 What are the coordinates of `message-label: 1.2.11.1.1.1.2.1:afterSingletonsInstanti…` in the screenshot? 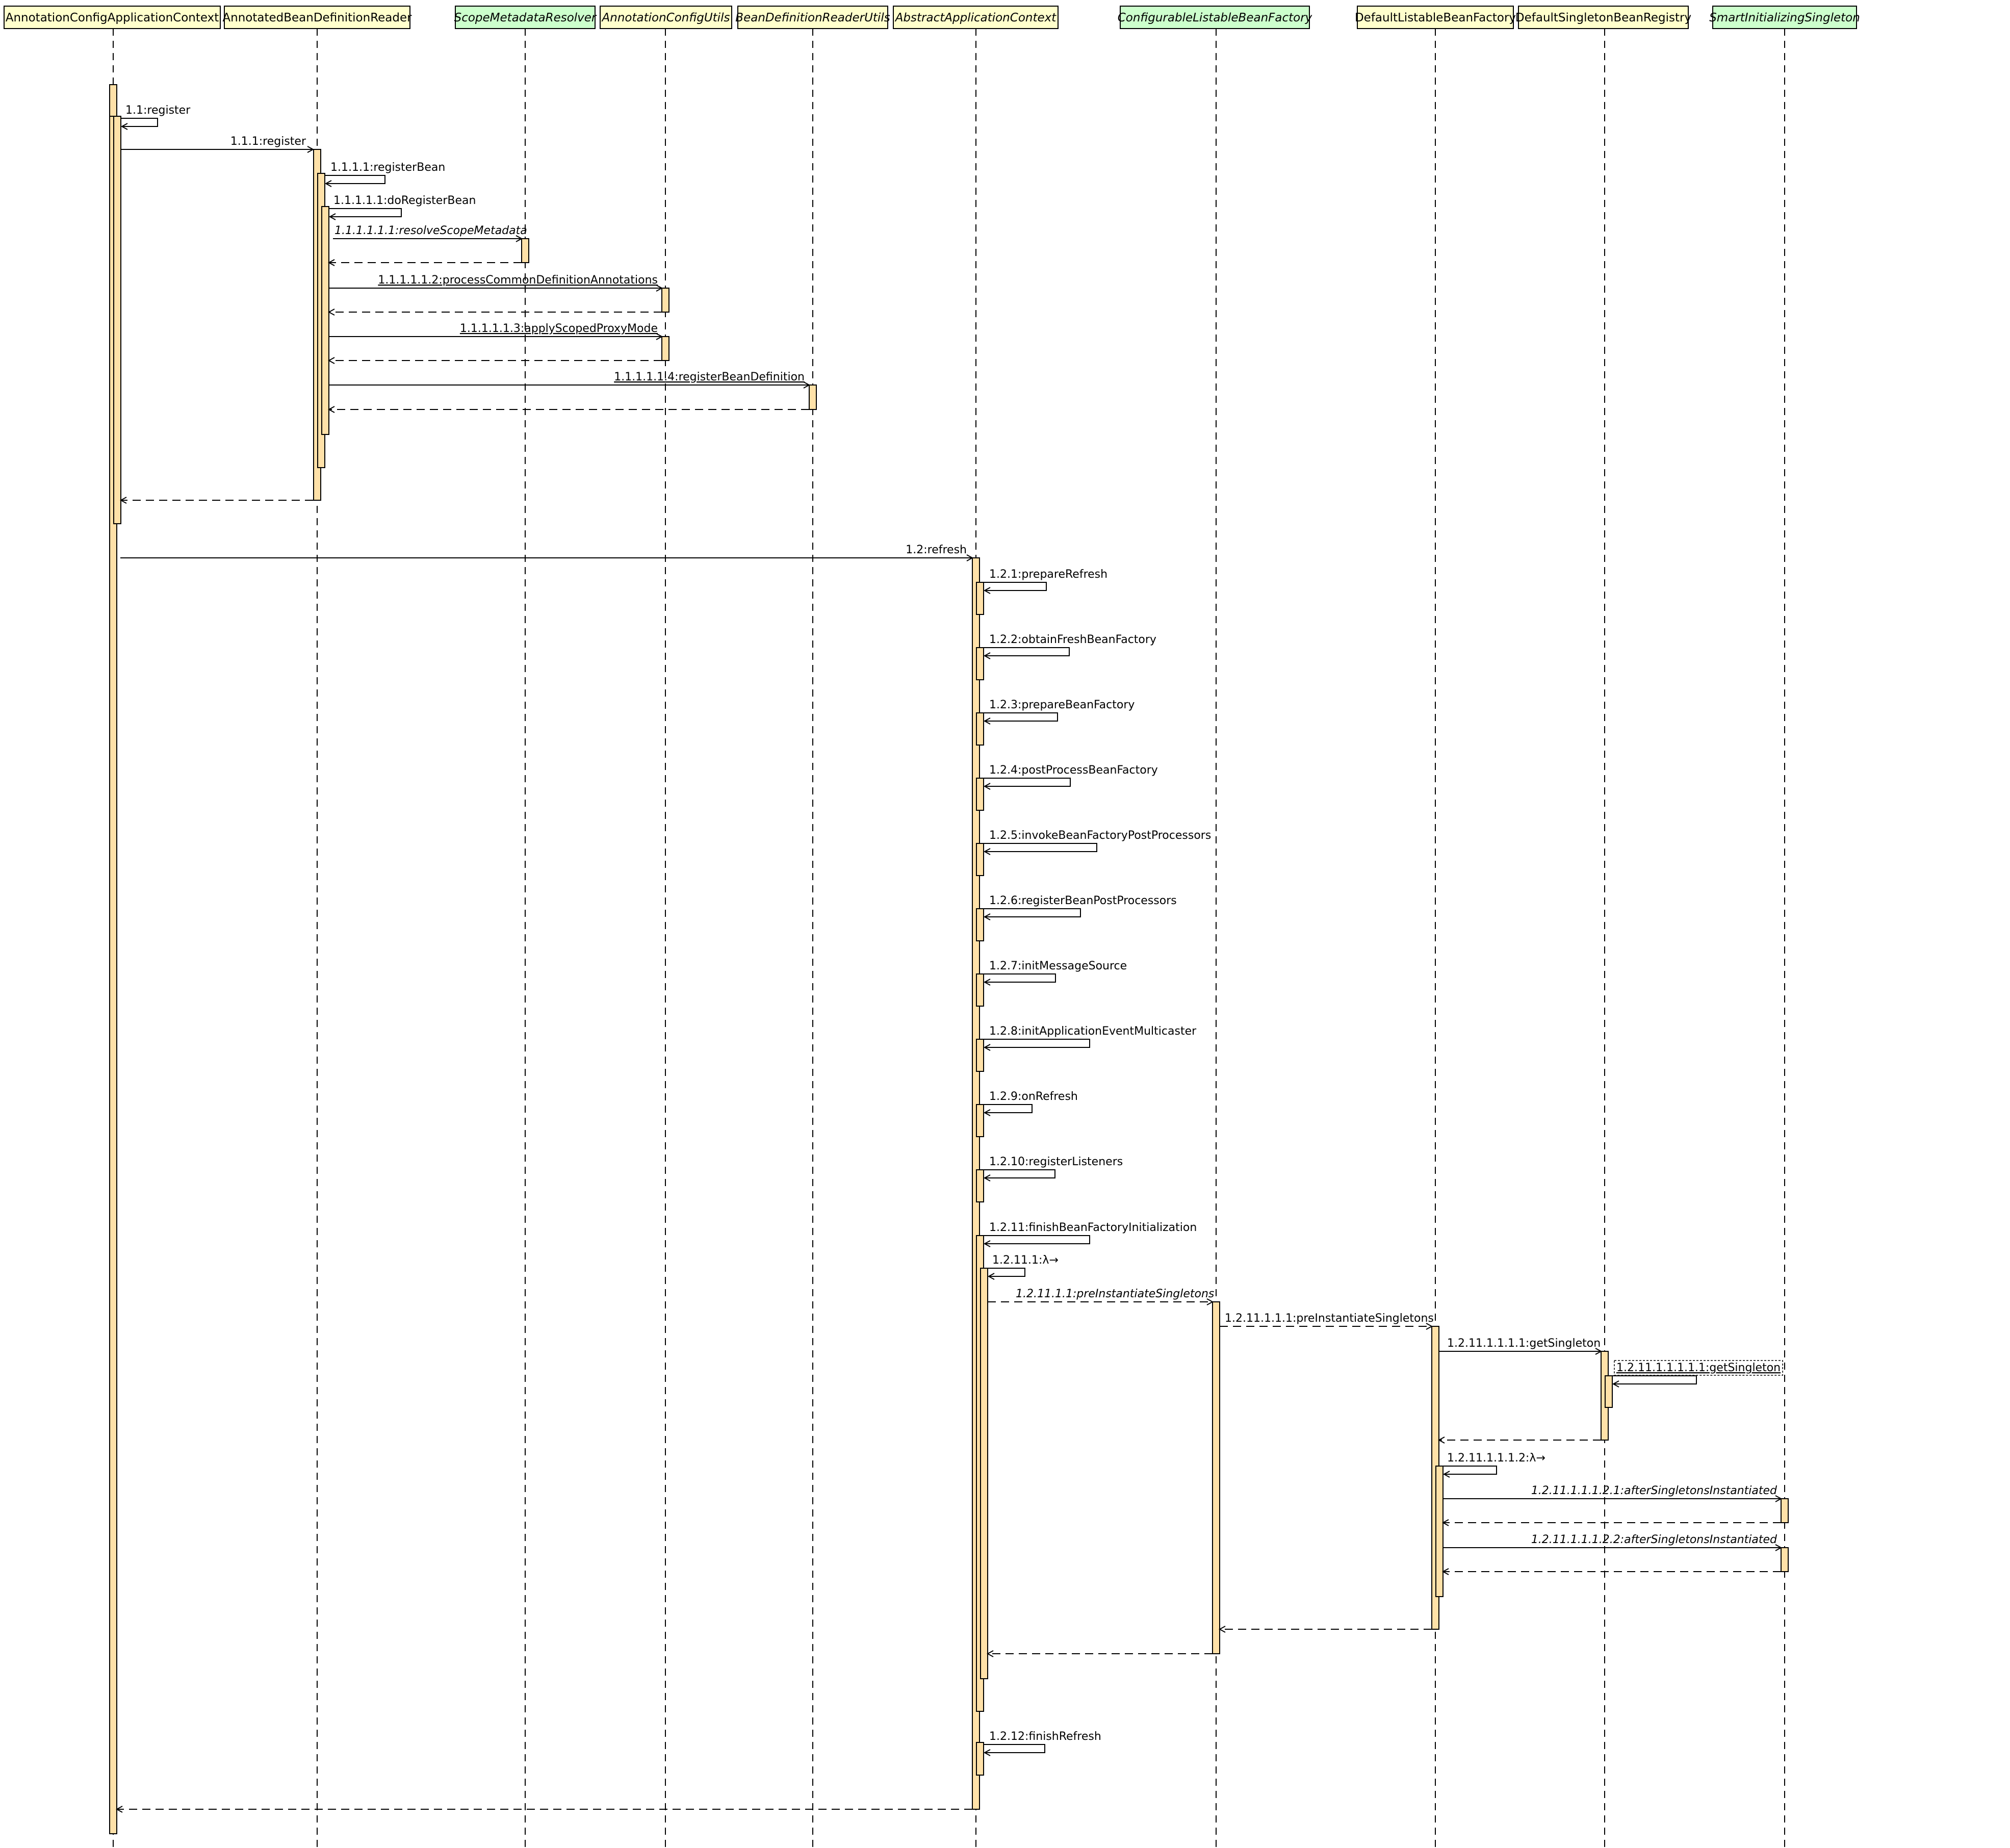 It's located at (1654, 1491).